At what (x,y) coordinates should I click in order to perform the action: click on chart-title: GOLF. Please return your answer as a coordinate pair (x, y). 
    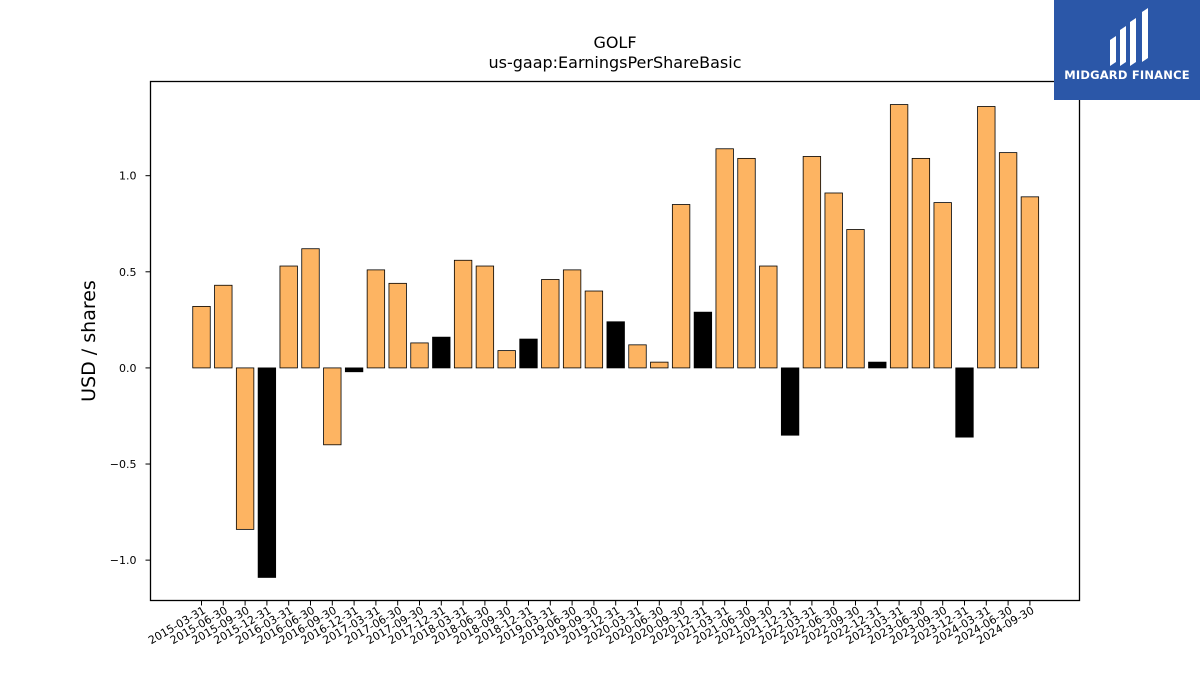
    Looking at the image, I should click on (614, 42).